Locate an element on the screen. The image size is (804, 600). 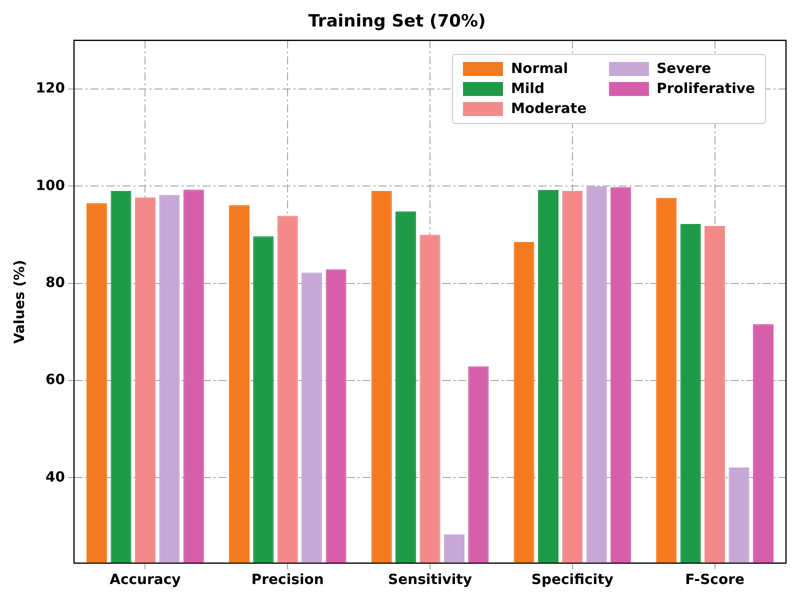
chart-title: Training Set (70%) is located at coordinates (397, 22).